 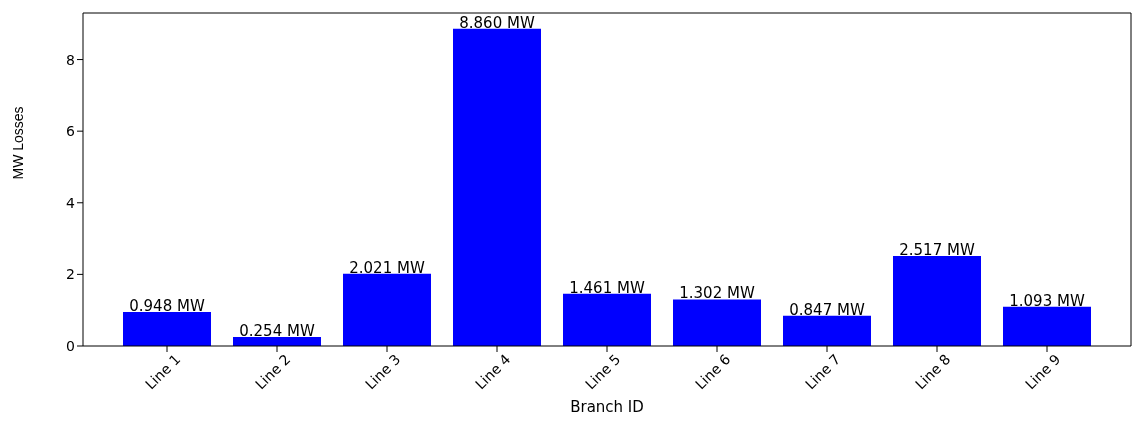 What do you see at coordinates (493, 372) in the screenshot?
I see `x-tick-label: Line 4` at bounding box center [493, 372].